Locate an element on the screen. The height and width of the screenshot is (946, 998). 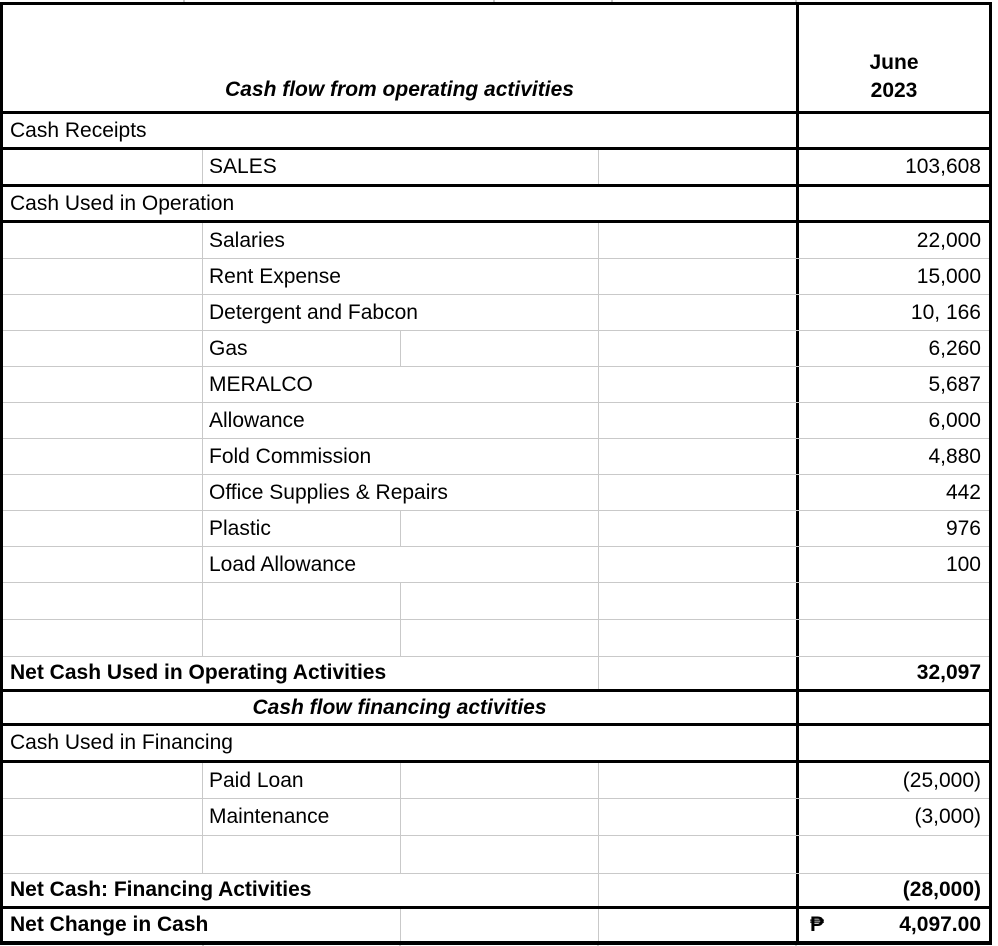
row-item-detergent-fabcon: Detergent and Fabcon 10, 166 is located at coordinates (496, 313).